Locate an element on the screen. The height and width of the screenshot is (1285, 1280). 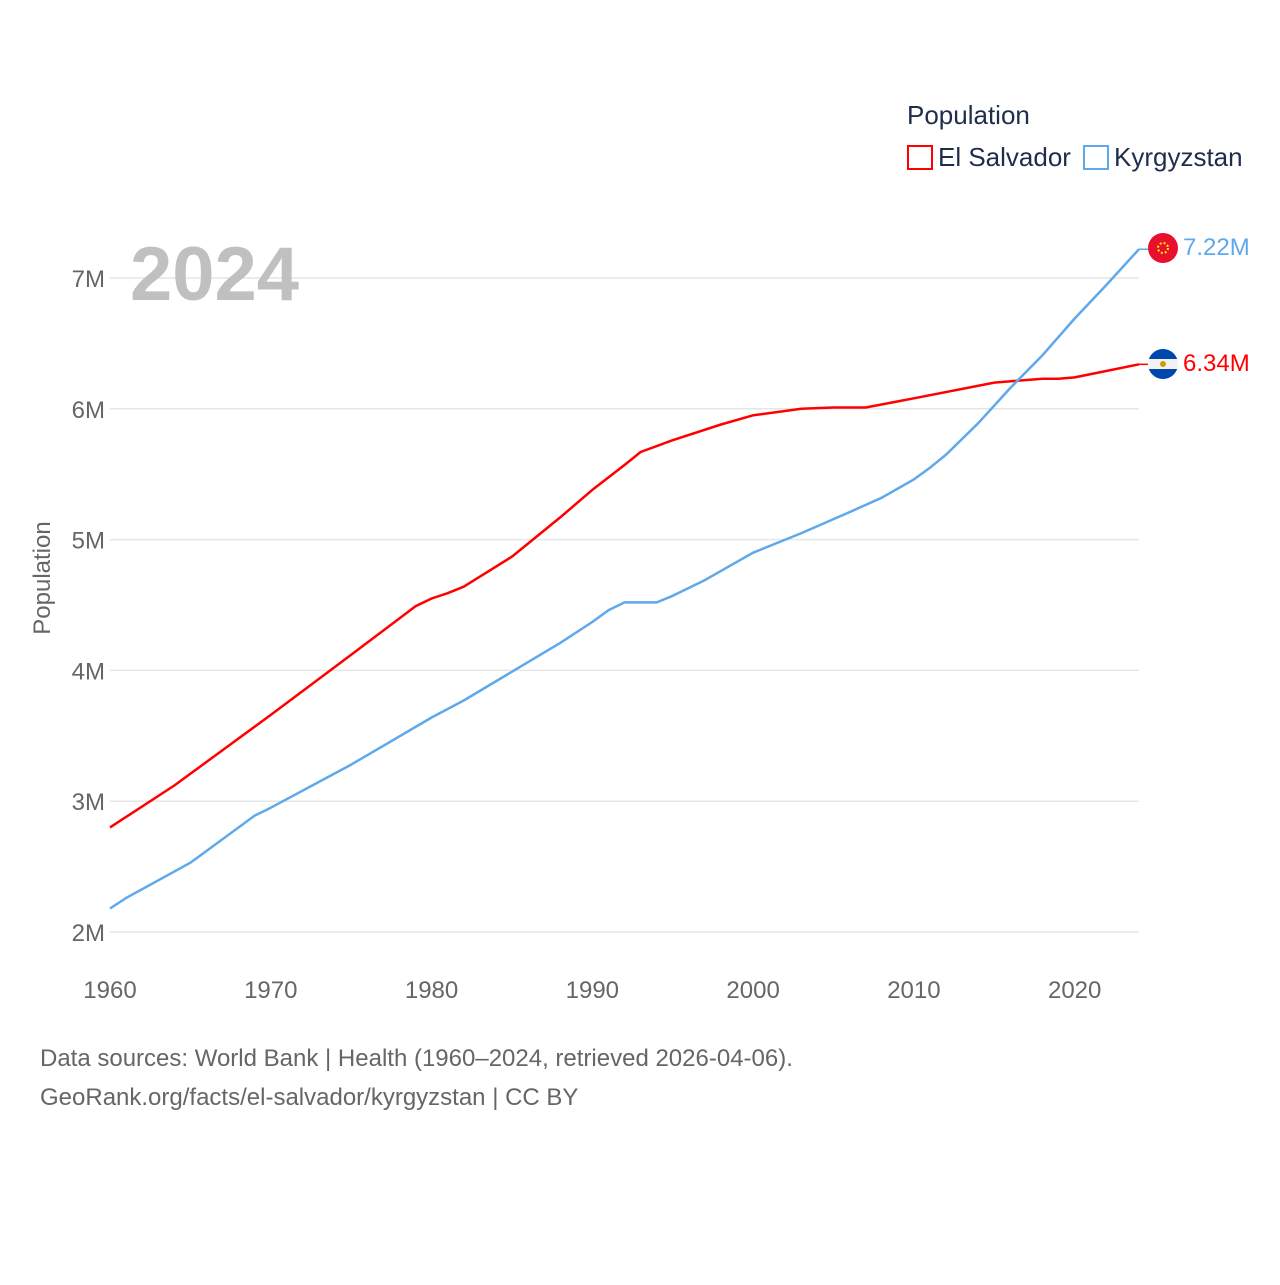
x-tick-label: 2000 is located at coordinates (752, 990).